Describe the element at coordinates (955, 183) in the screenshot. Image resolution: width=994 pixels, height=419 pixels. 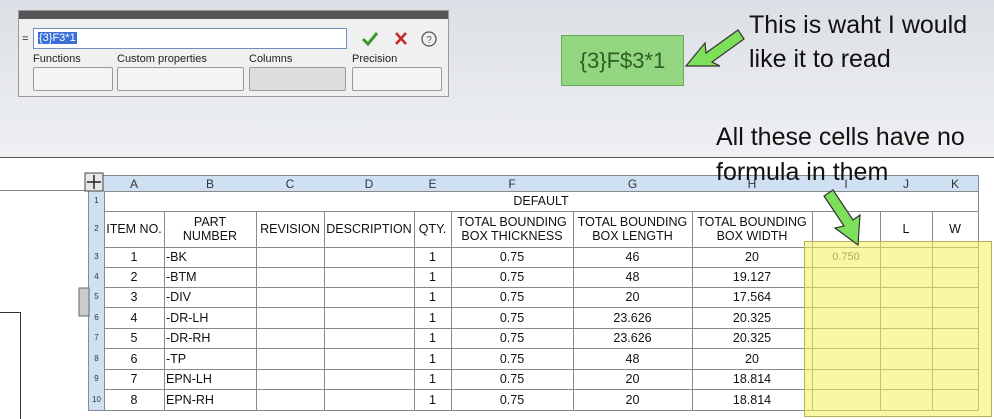
I see `cell: K` at that location.